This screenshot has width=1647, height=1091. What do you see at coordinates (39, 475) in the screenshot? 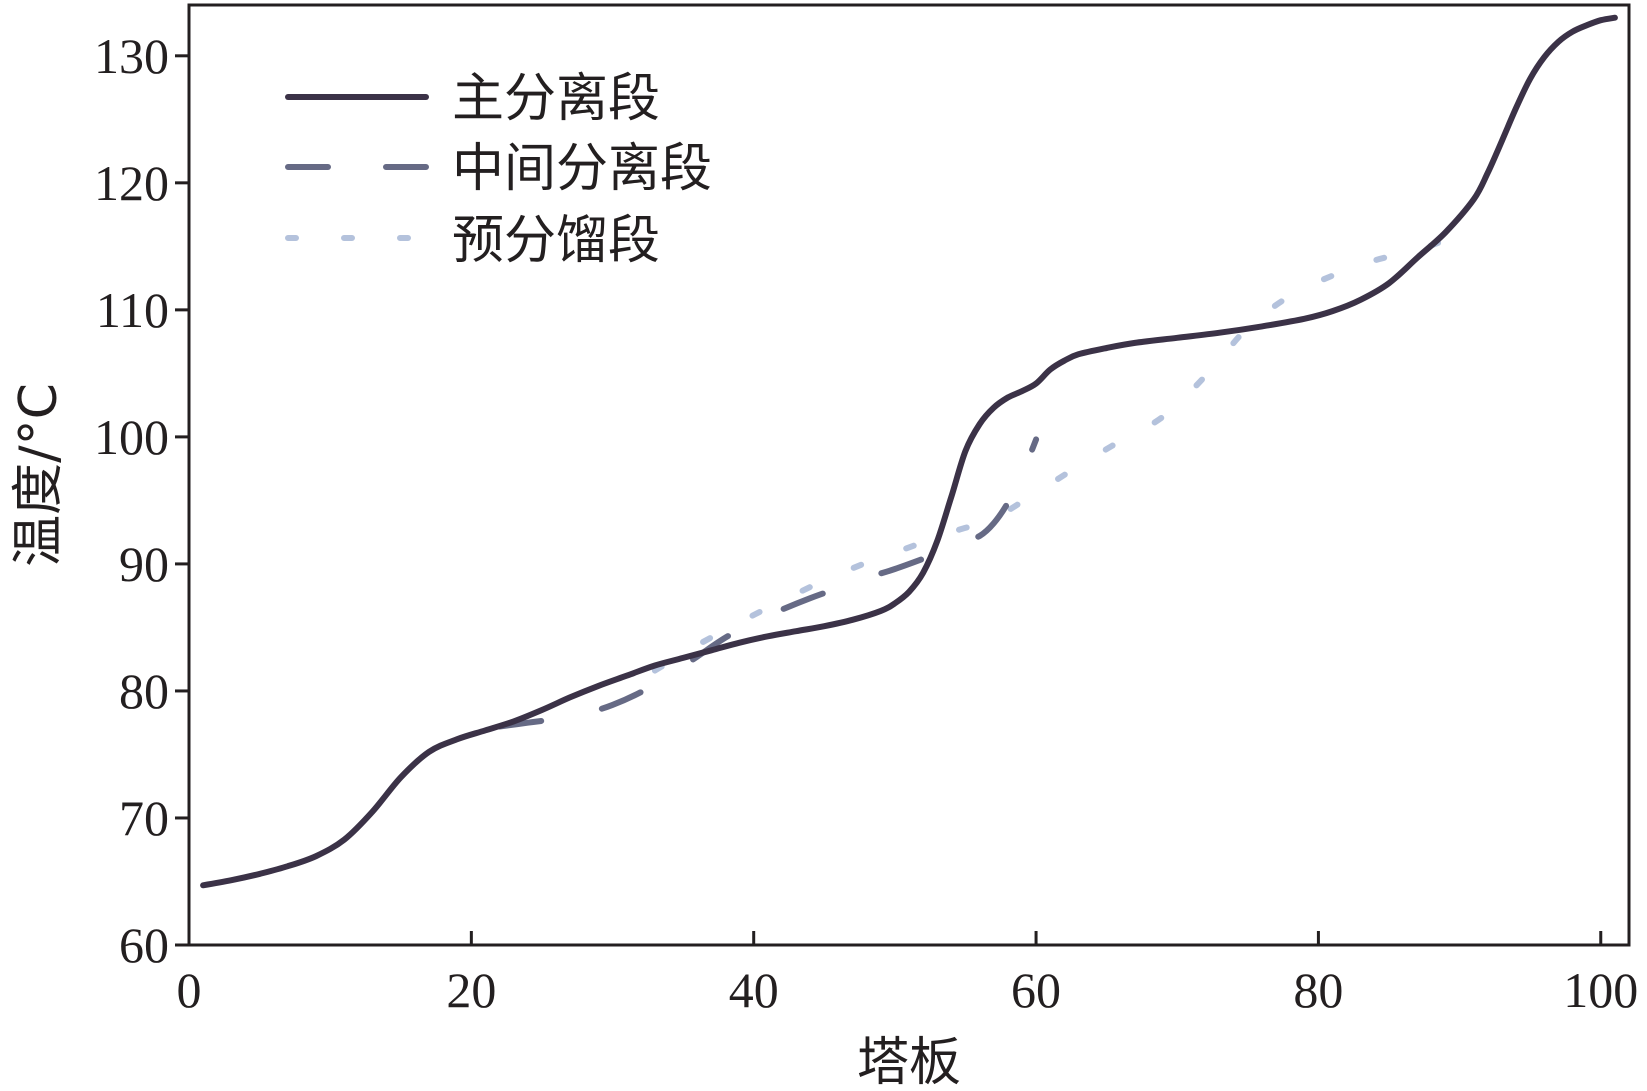
I see `y-axis-title: 温度/°C` at bounding box center [39, 475].